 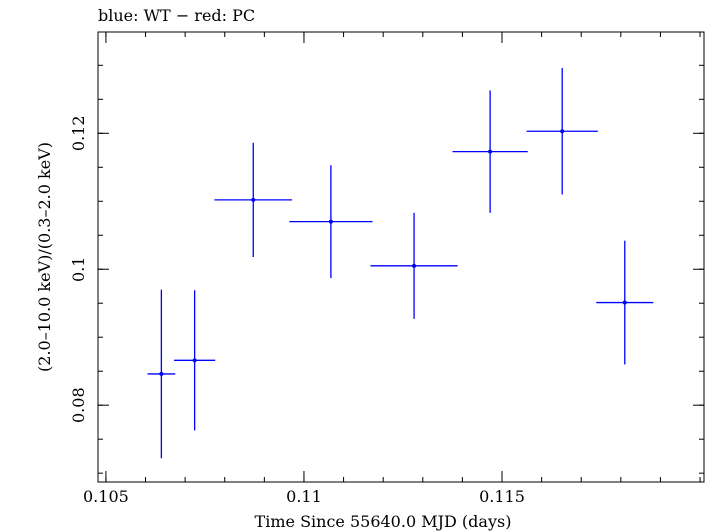 I want to click on y-axis-label: (2.0–10.0 keV)/(0.3–2.0 keV), so click(x=44, y=257).